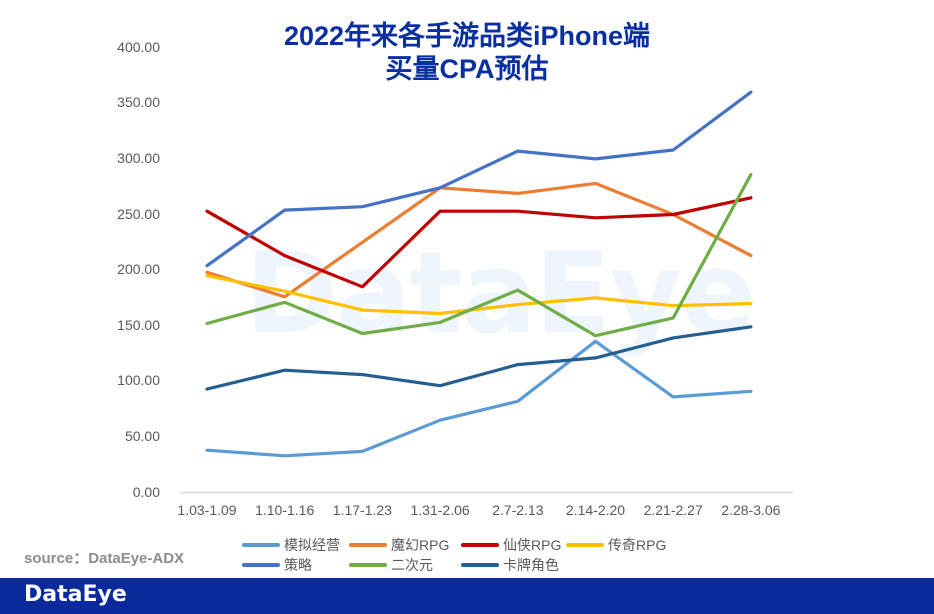 The height and width of the screenshot is (614, 934). Describe the element at coordinates (138, 46) in the screenshot. I see `y-tick-label: 400.00` at that location.